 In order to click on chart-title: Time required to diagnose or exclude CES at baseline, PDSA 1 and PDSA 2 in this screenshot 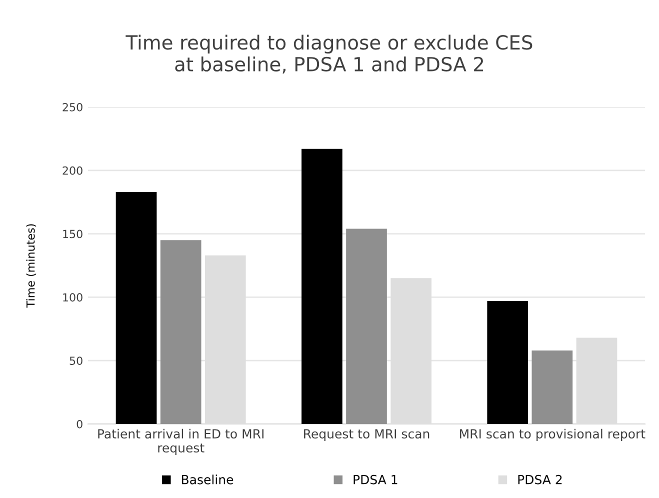, I will do `click(329, 54)`.